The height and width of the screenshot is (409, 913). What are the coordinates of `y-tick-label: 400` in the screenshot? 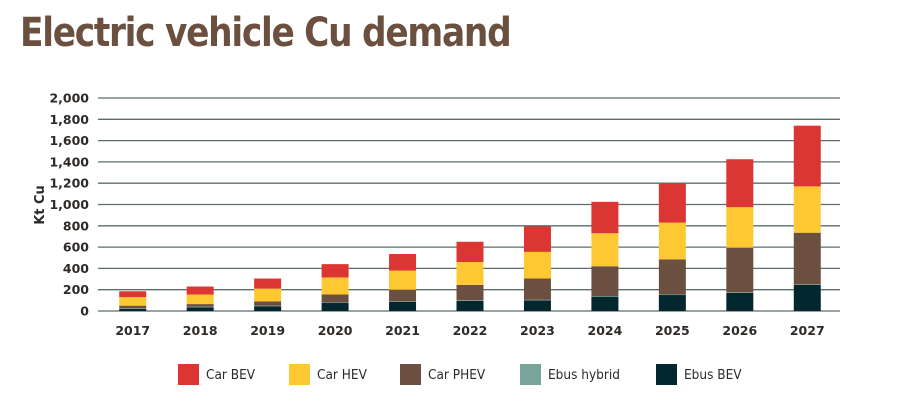 It's located at (76, 268).